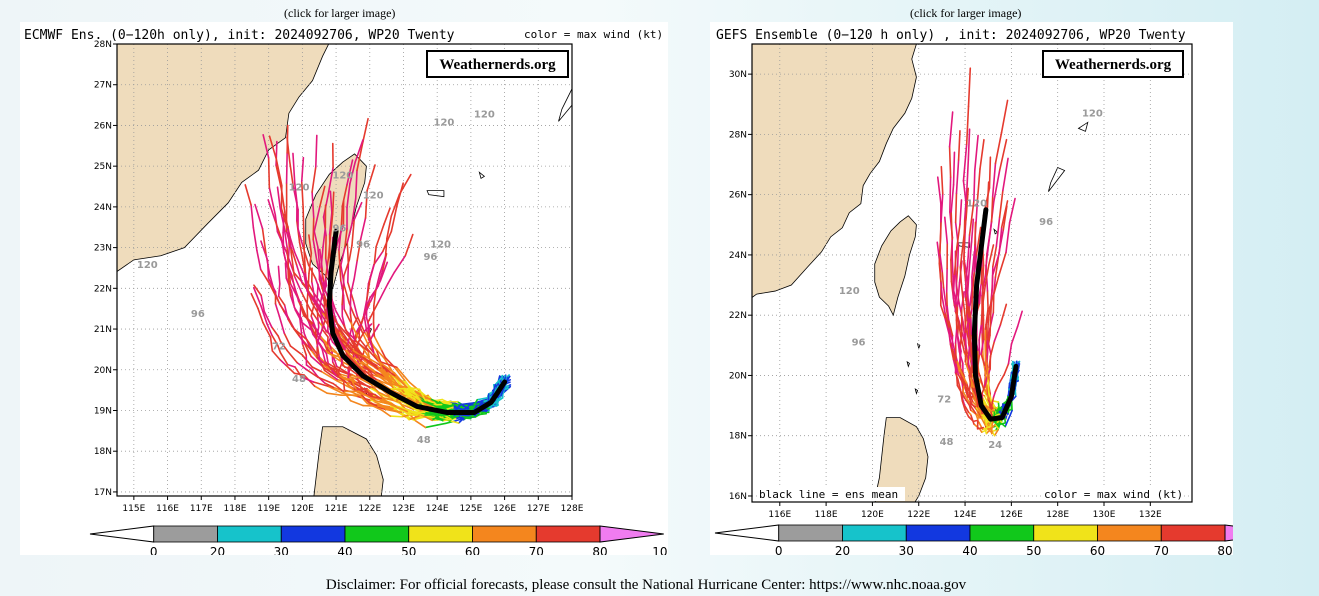 Image resolution: width=1319 pixels, height=596 pixels. Describe the element at coordinates (504, 509) in the screenshot. I see `x-tick-label: 126E` at that location.